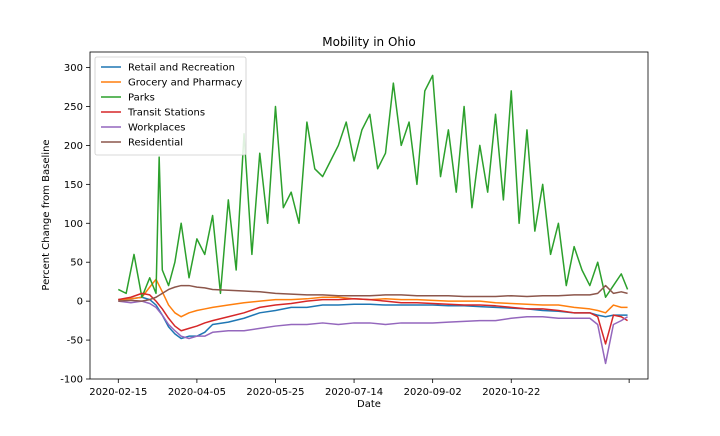 The height and width of the screenshot is (436, 720). I want to click on legend-label: Parks, so click(141, 98).